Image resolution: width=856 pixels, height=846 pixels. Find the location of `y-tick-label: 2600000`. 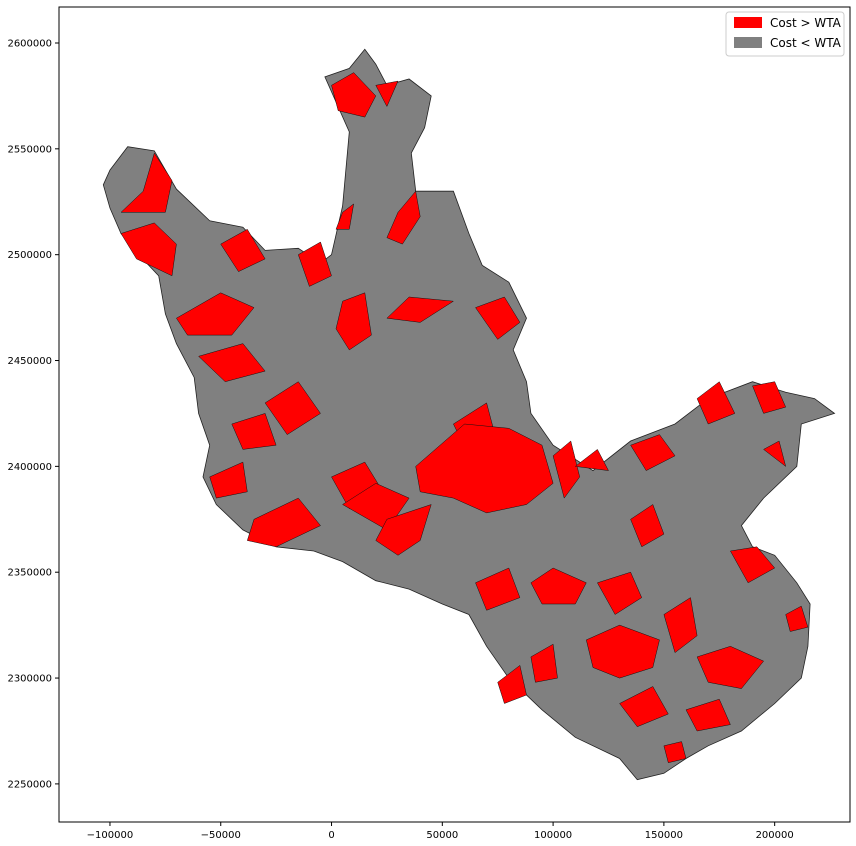

y-tick-label: 2600000 is located at coordinates (29, 43).